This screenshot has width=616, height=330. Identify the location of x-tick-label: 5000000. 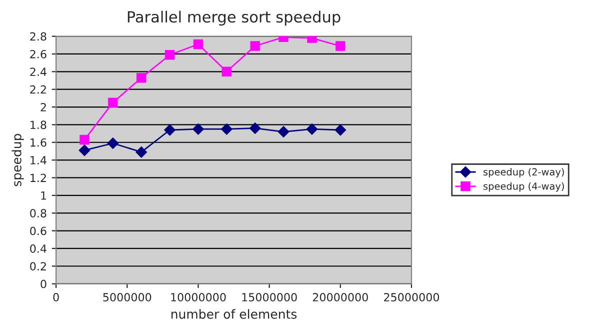
(127, 297).